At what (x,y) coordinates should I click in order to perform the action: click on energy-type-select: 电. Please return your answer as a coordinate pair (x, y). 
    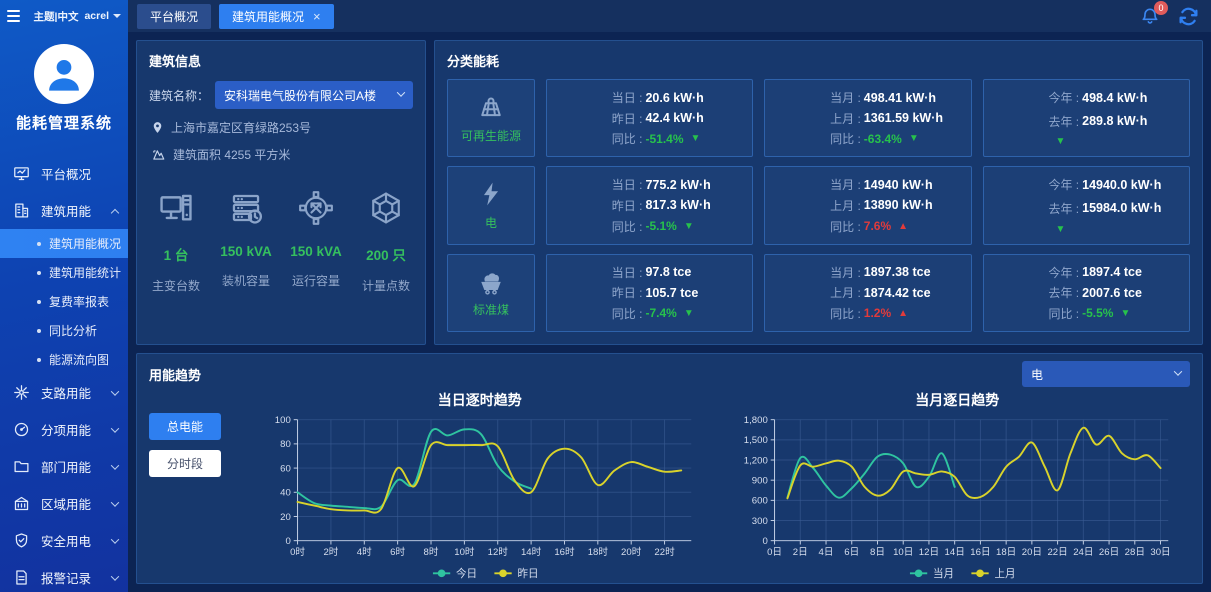
    Looking at the image, I should click on (1106, 374).